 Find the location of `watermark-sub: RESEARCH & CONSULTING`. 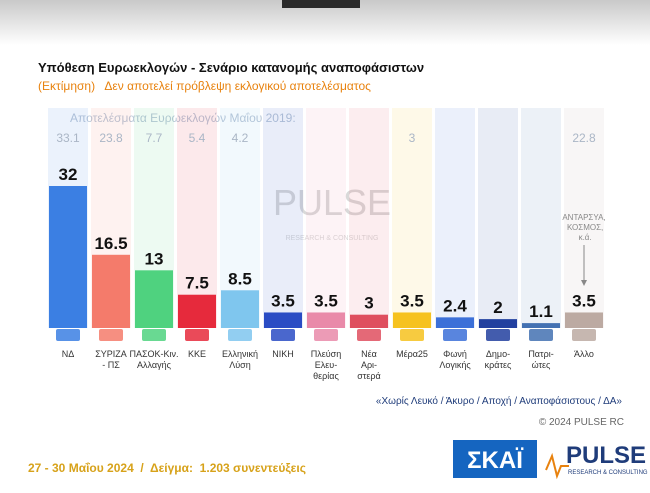

watermark-sub: RESEARCH & CONSULTING is located at coordinates (332, 238).